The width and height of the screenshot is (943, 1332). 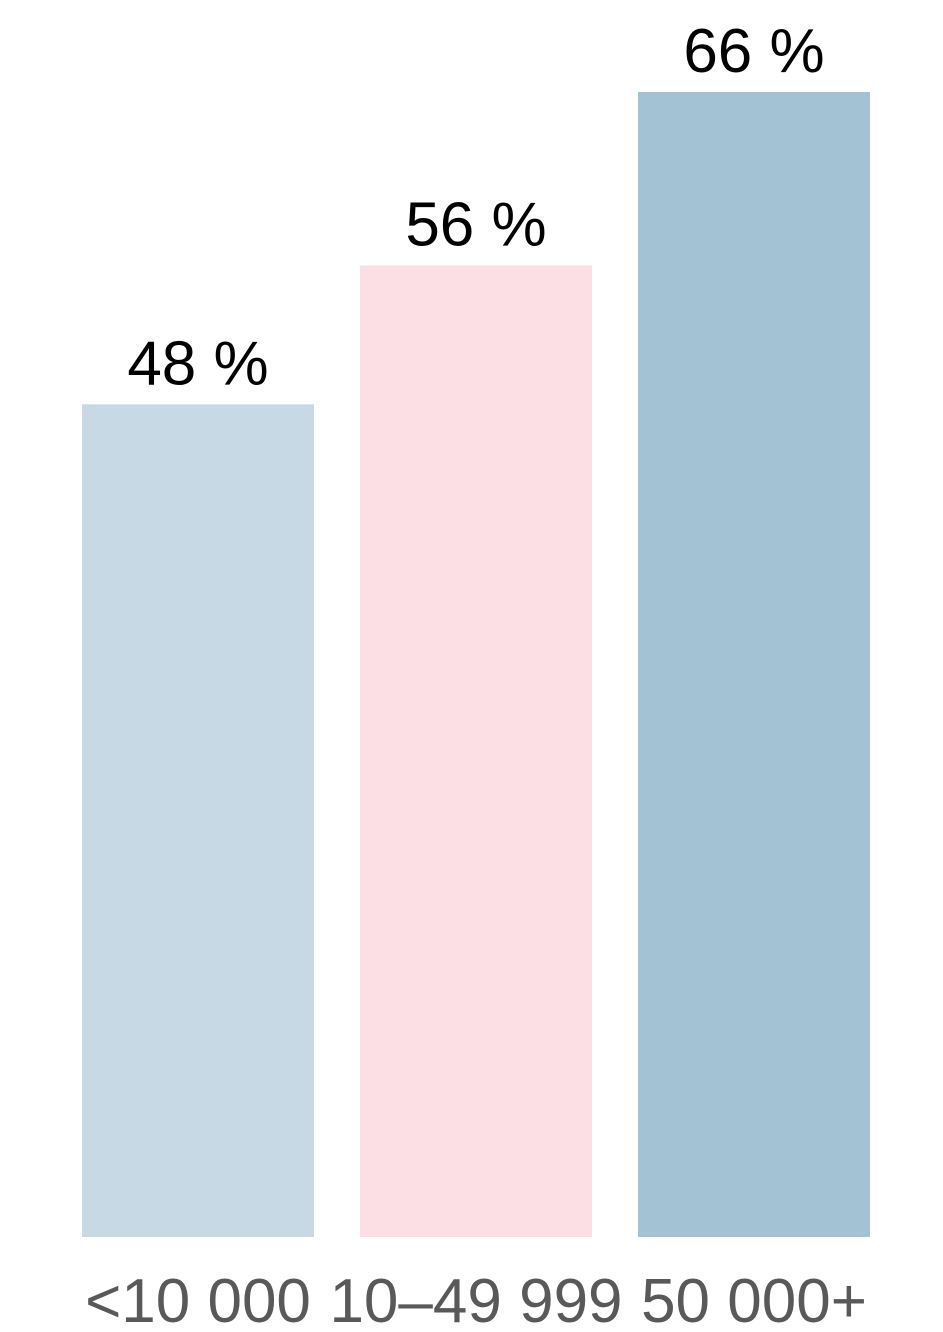 I want to click on category-label-2: 10–49 999, so click(x=475, y=1299).